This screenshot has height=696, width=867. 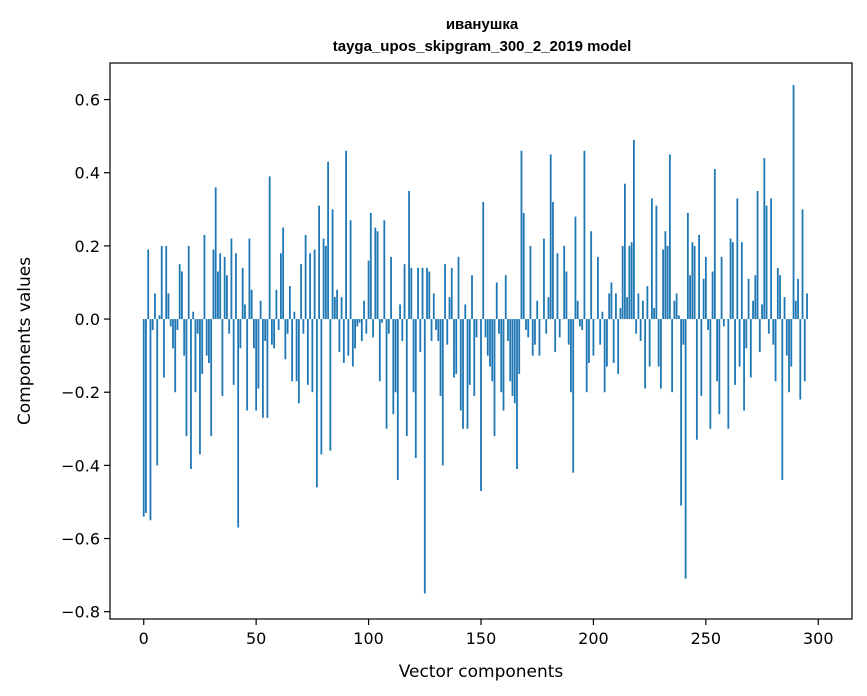 I want to click on y-tick-label: 0.0, so click(x=87, y=319).